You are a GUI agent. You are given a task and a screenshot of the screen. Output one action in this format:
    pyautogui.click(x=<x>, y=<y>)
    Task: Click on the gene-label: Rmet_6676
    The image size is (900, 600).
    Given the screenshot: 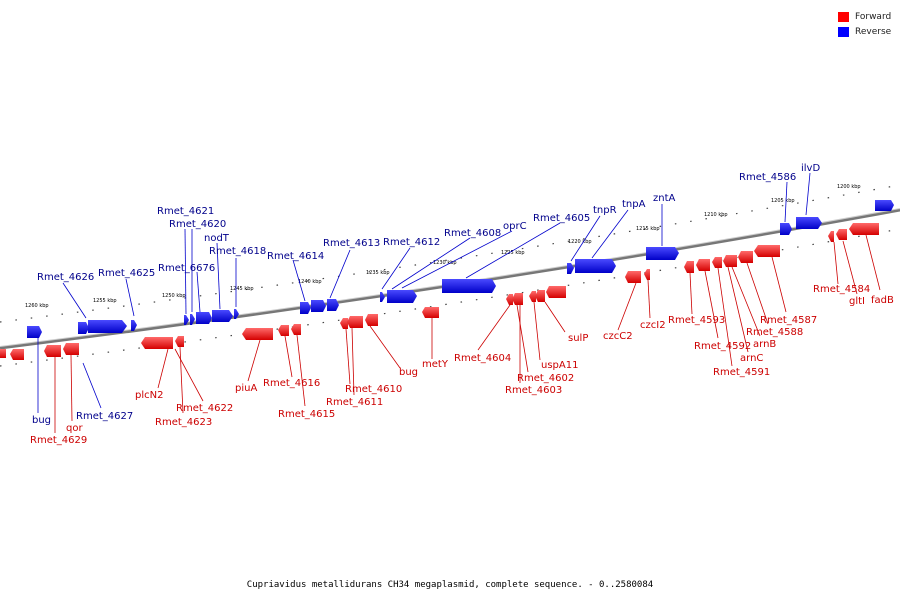 What is the action you would take?
    pyautogui.click(x=186, y=268)
    